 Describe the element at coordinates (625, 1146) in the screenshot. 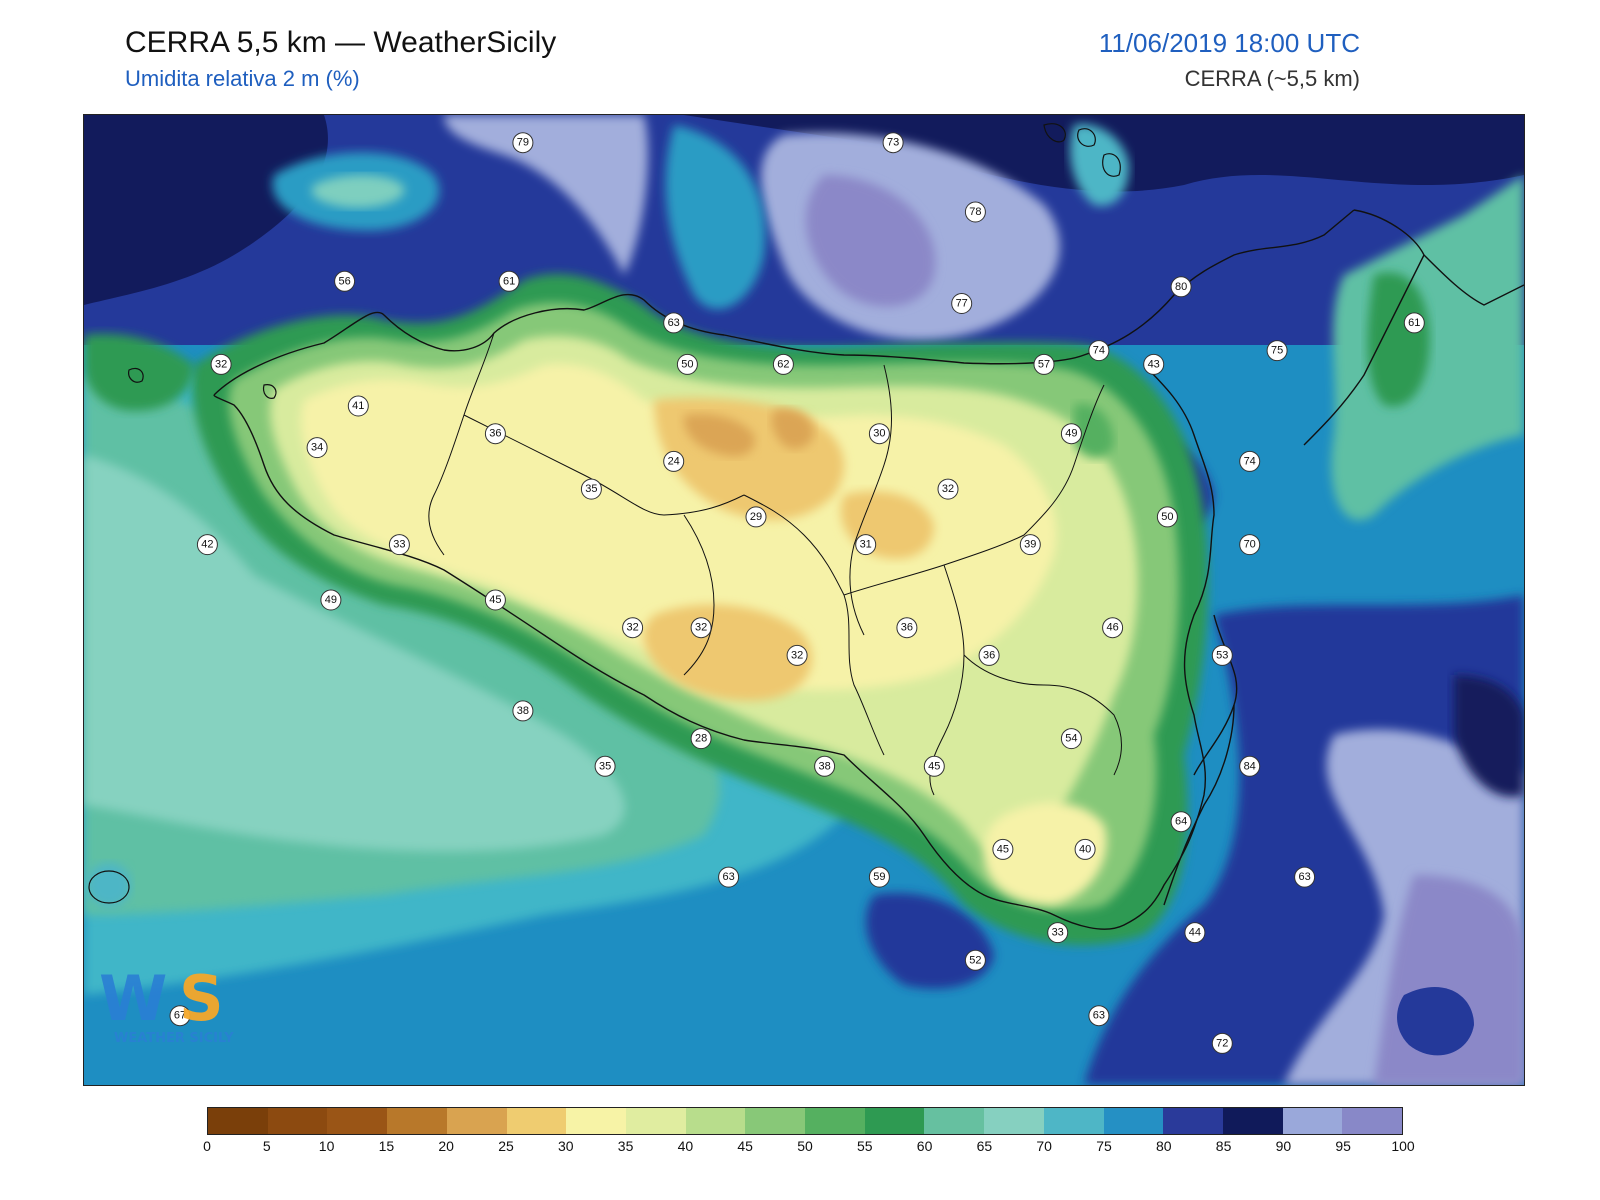

I see `colorbar-tick-label: 35` at that location.